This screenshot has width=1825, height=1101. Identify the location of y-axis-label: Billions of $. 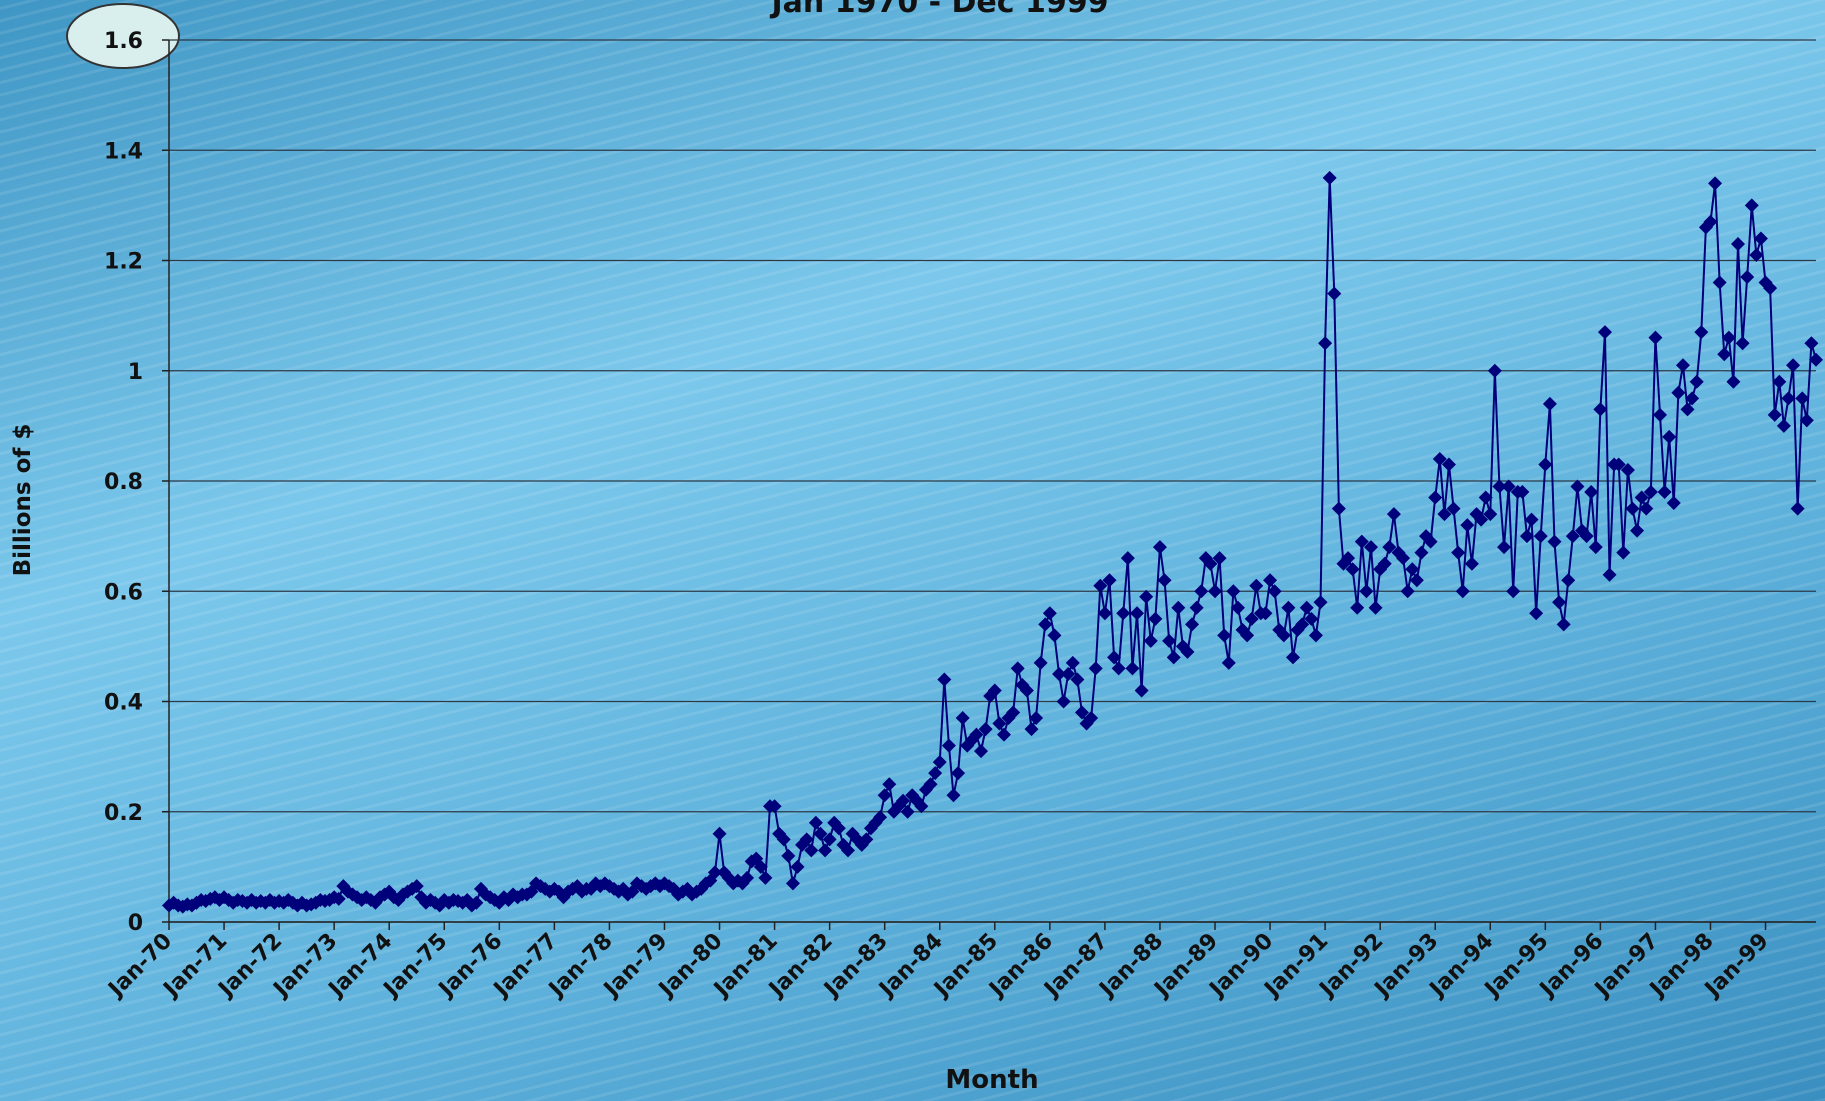
(23, 500).